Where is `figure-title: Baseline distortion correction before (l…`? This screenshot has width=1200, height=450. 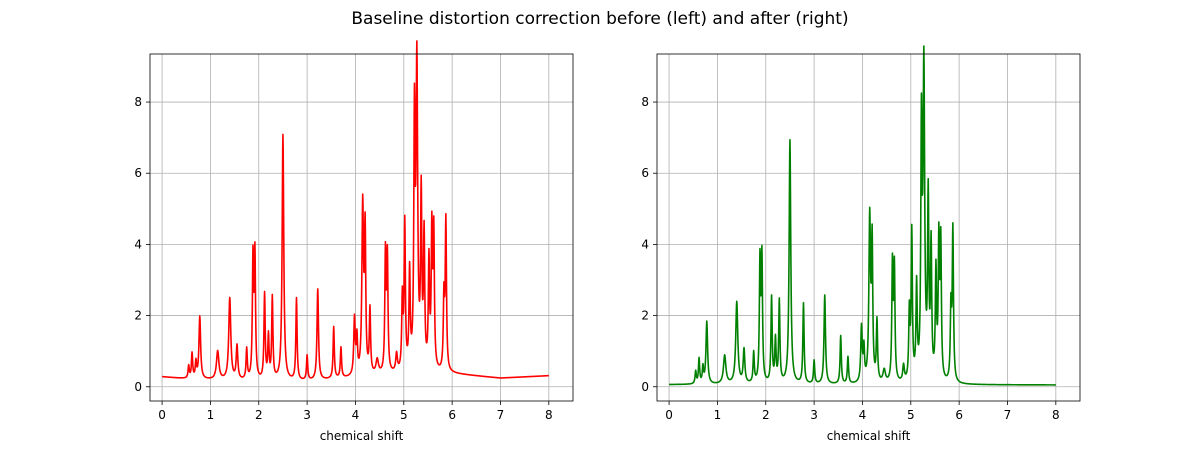
figure-title: Baseline distortion correction before (l… is located at coordinates (599, 19).